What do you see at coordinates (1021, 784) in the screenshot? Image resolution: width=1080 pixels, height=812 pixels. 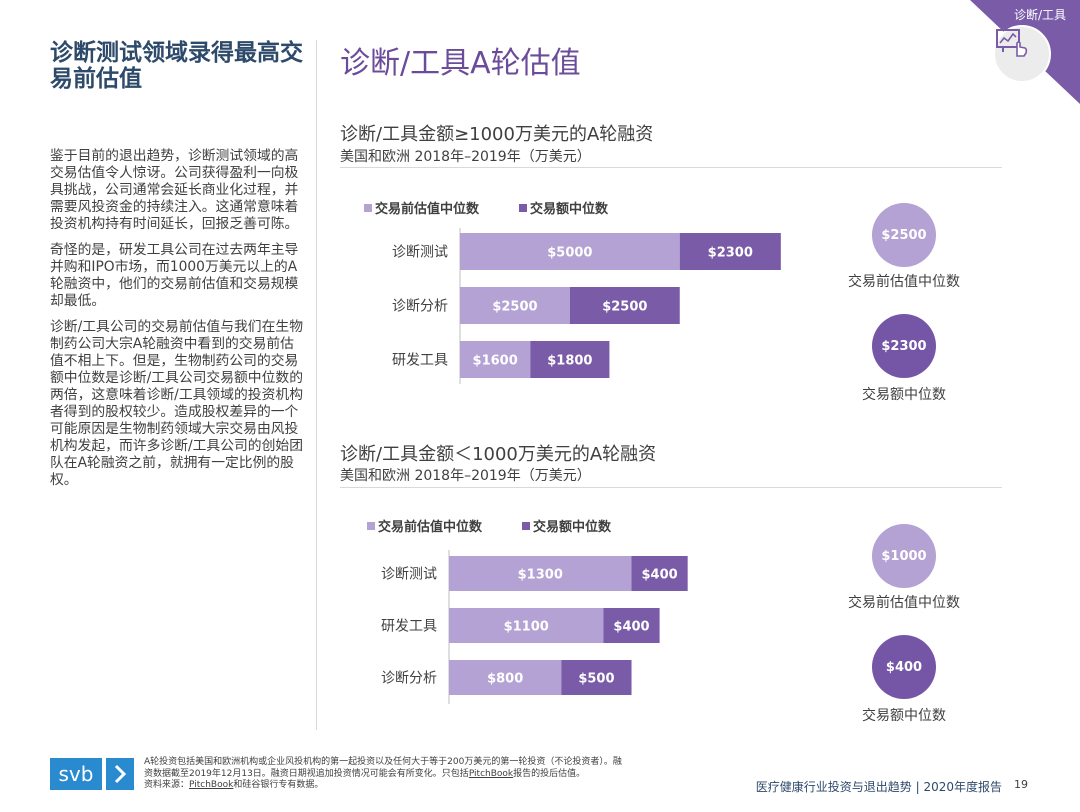 I see `page-number: 19` at bounding box center [1021, 784].